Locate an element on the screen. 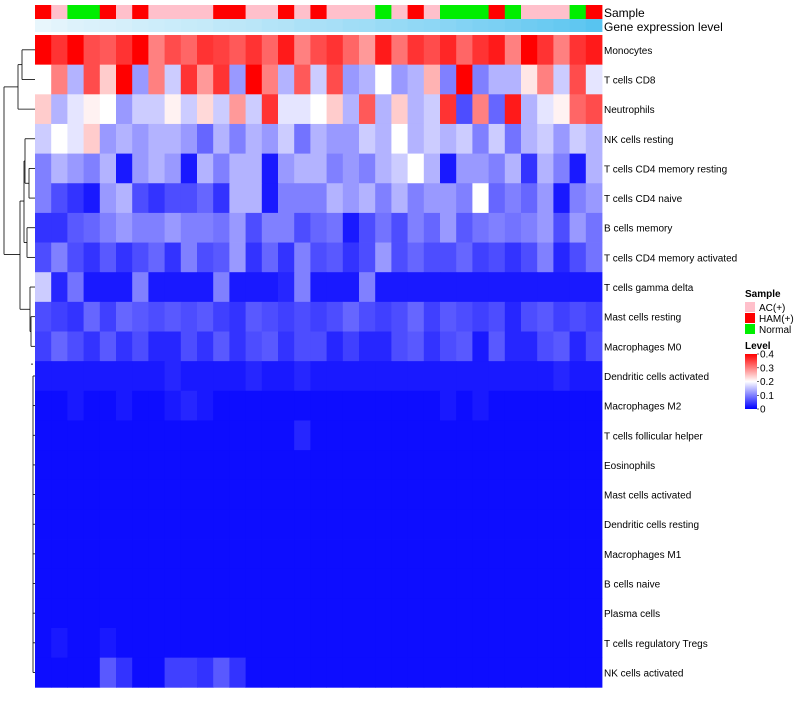  column-annotations is located at coordinates (319, 18).